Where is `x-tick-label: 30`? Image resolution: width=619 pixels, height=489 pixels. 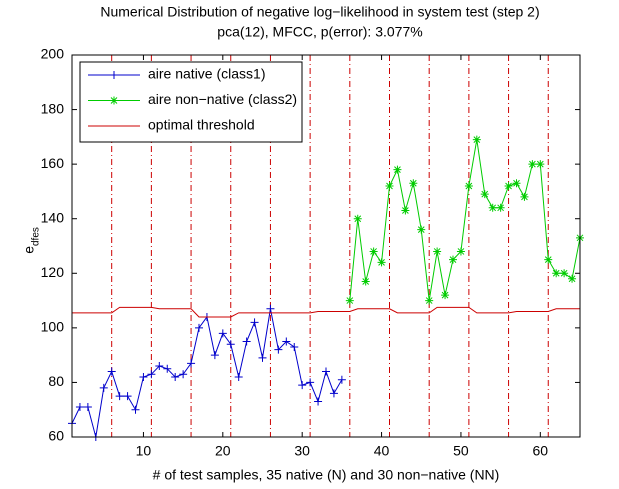 x-tick-label: 30 is located at coordinates (302, 451).